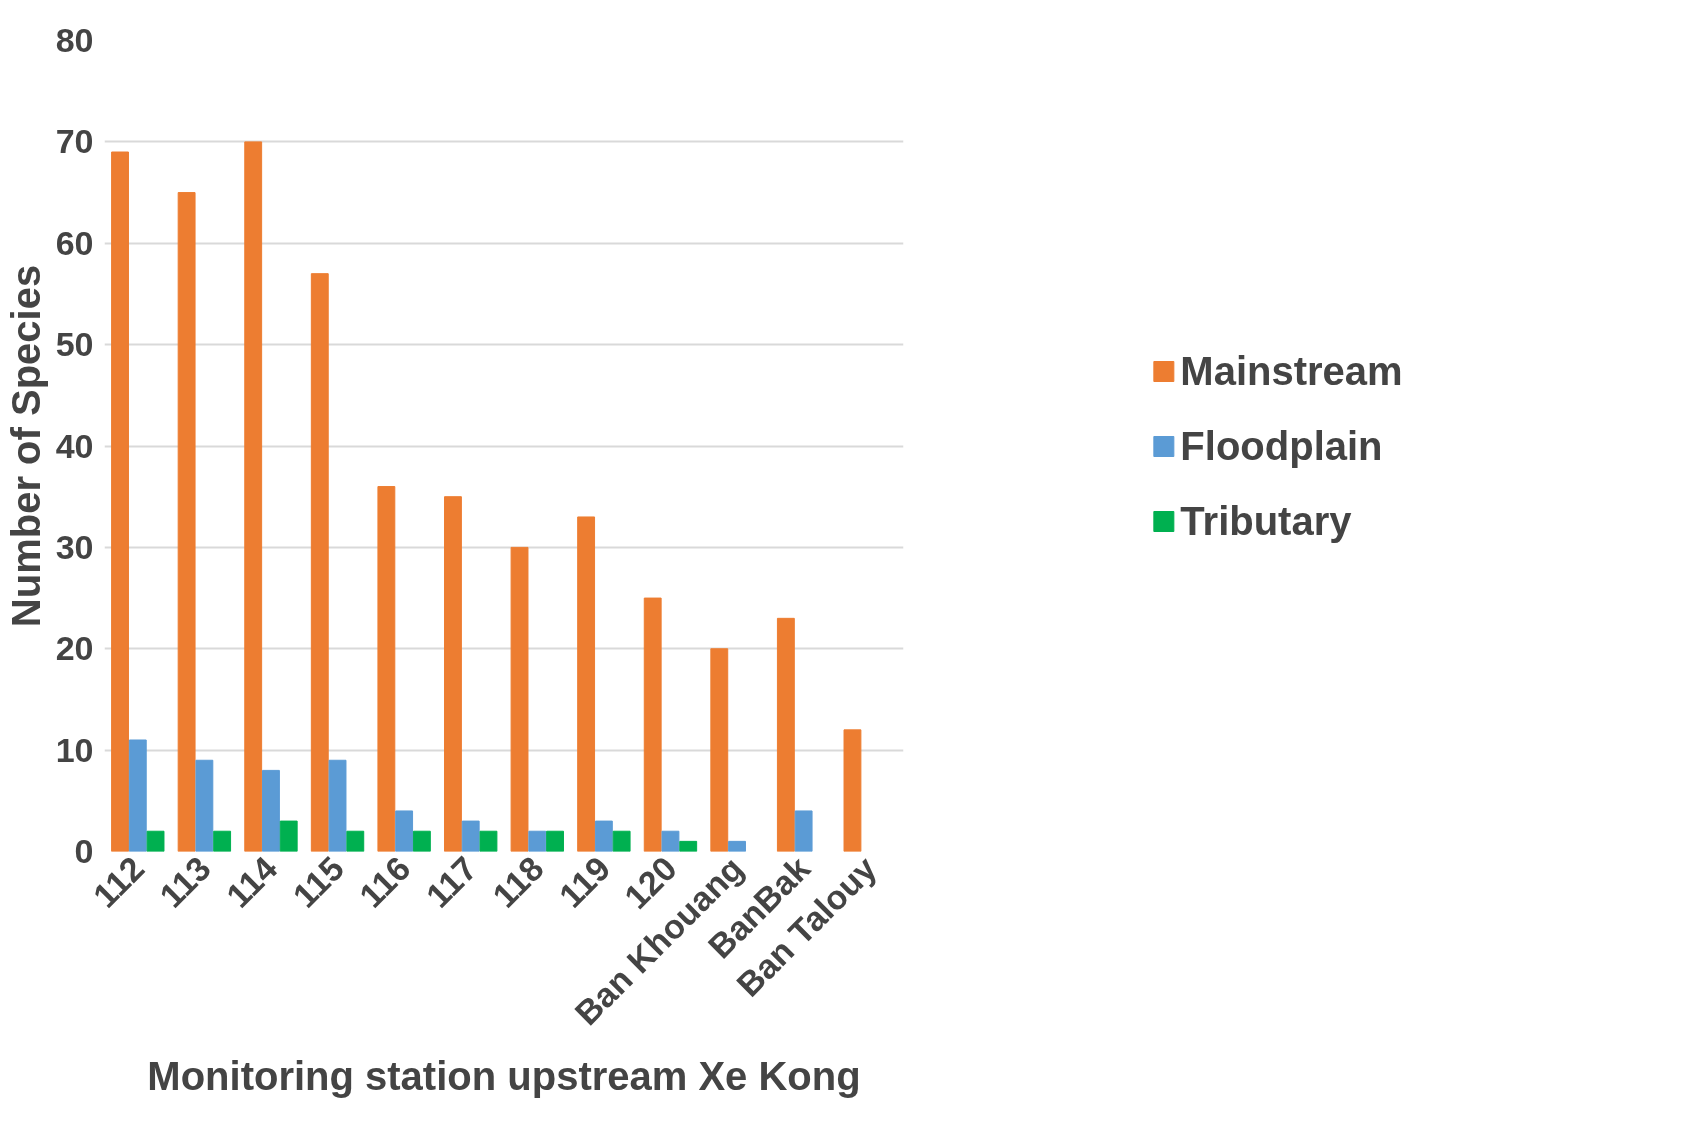 The height and width of the screenshot is (1138, 1699). What do you see at coordinates (1291, 370) in the screenshot?
I see `legend-label: Mainstream` at bounding box center [1291, 370].